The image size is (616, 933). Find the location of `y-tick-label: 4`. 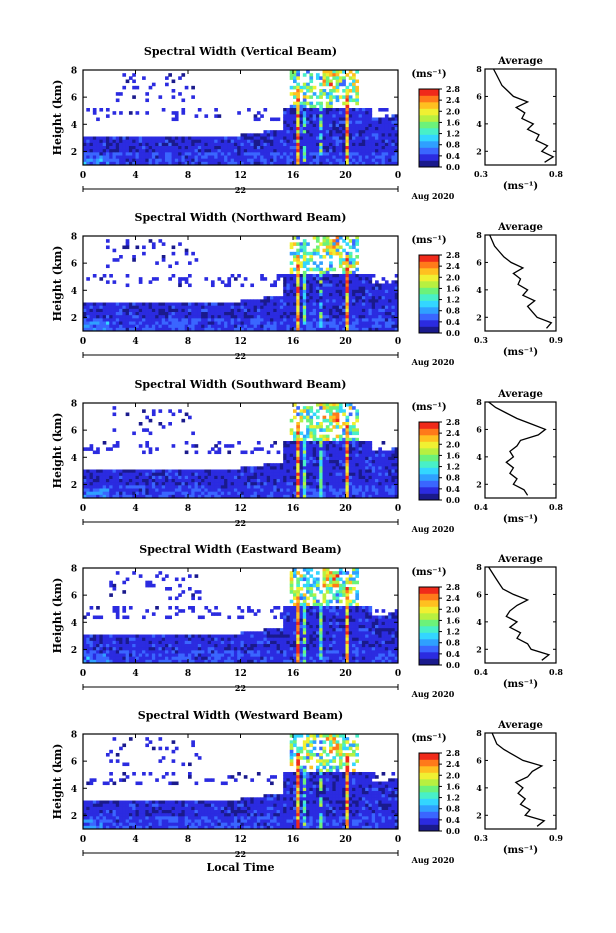

y-tick-label: 4 is located at coordinates (74, 292).